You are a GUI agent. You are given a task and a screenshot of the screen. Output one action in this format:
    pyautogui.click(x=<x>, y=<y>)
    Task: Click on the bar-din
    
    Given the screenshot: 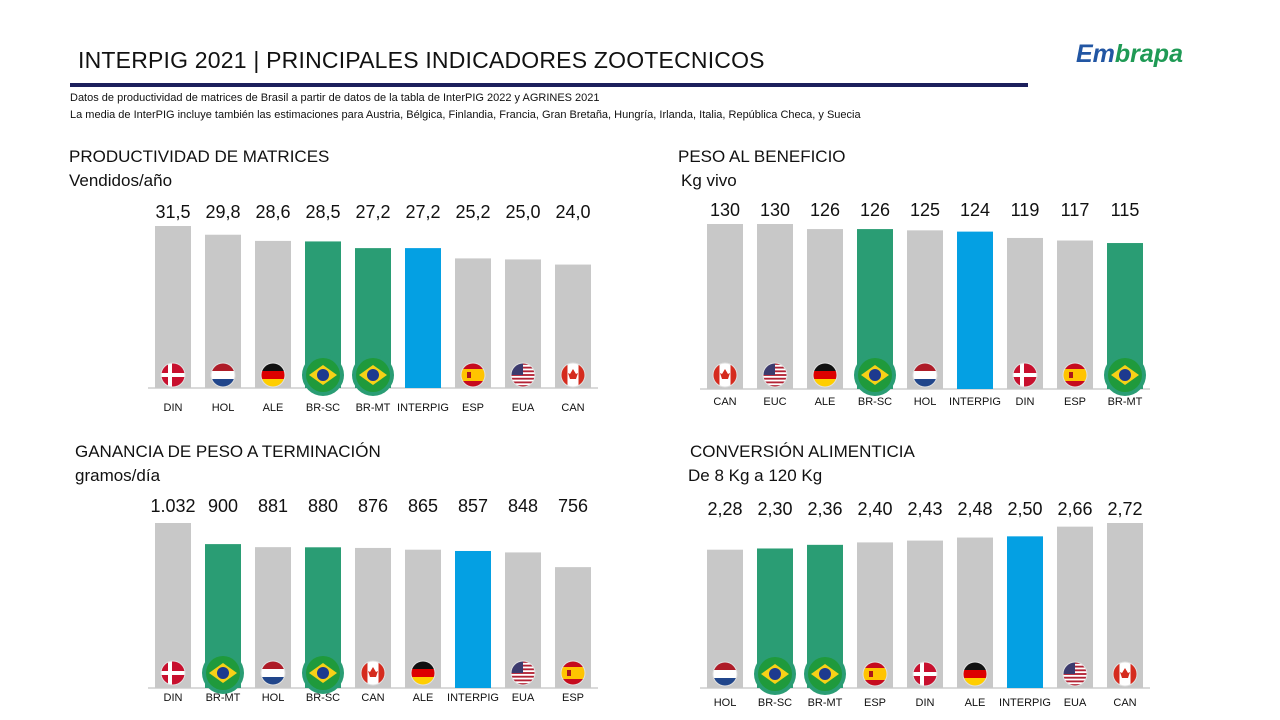 What is the action you would take?
    pyautogui.click(x=173, y=307)
    